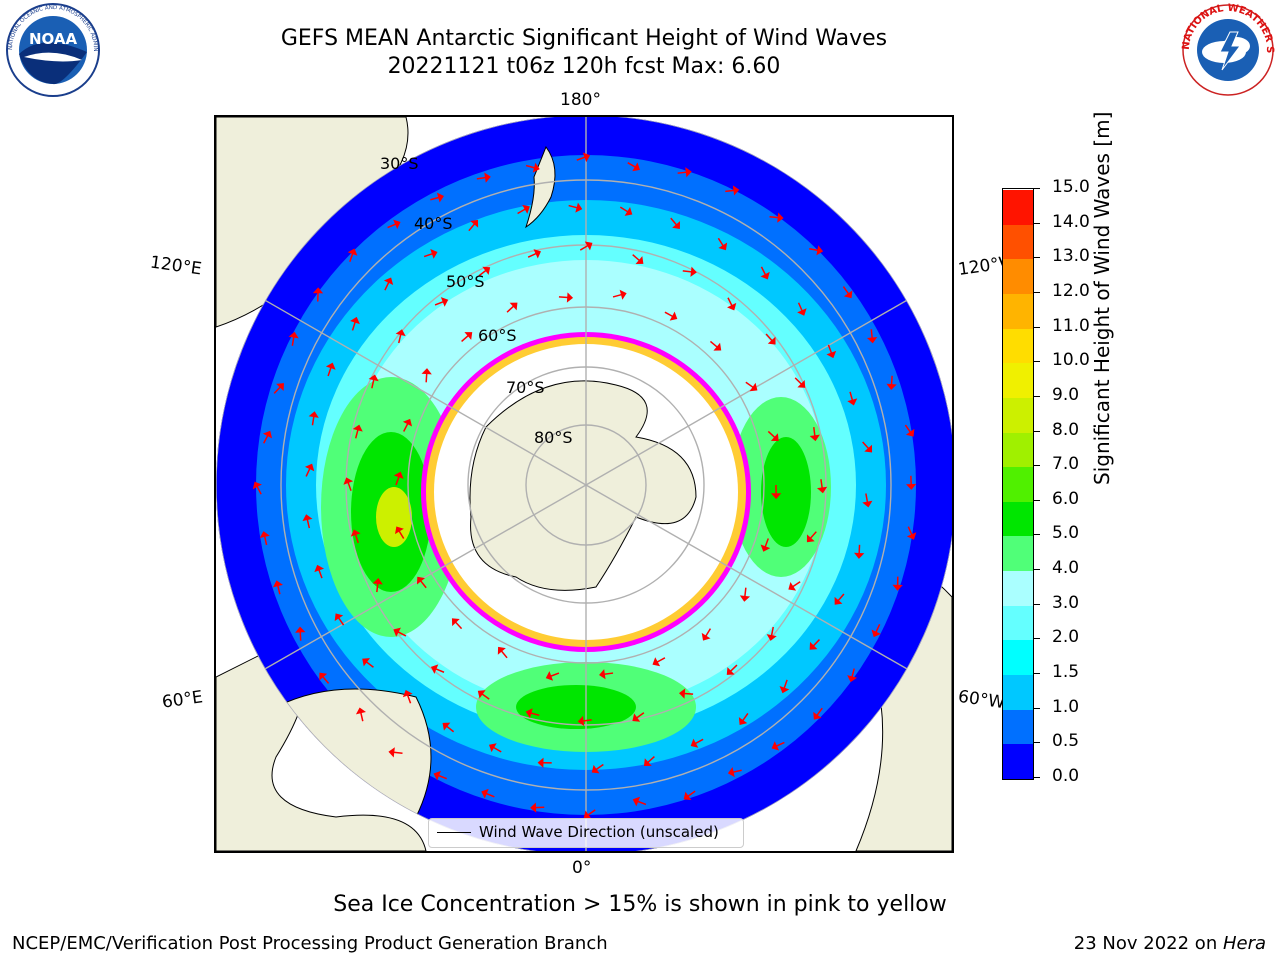 The width and height of the screenshot is (1280, 960). Describe the element at coordinates (582, 868) in the screenshot. I see `lon-label-0: 0°` at that location.